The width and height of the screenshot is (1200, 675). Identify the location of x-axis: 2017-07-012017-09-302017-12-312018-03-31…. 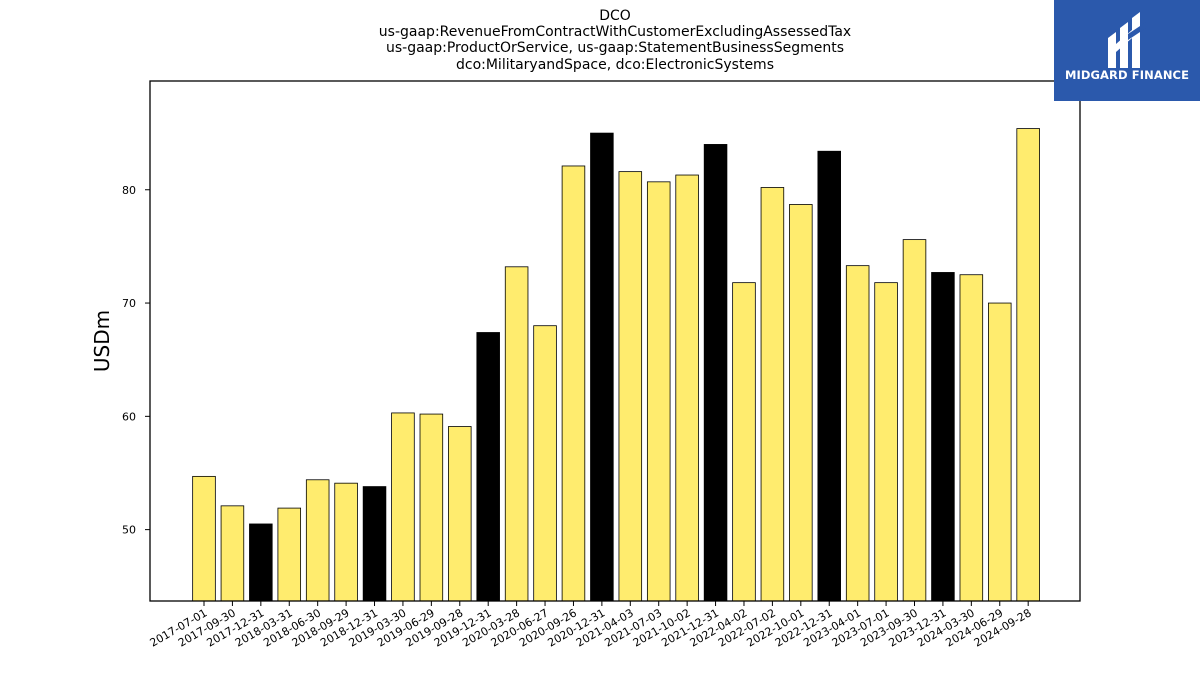
(591, 625).